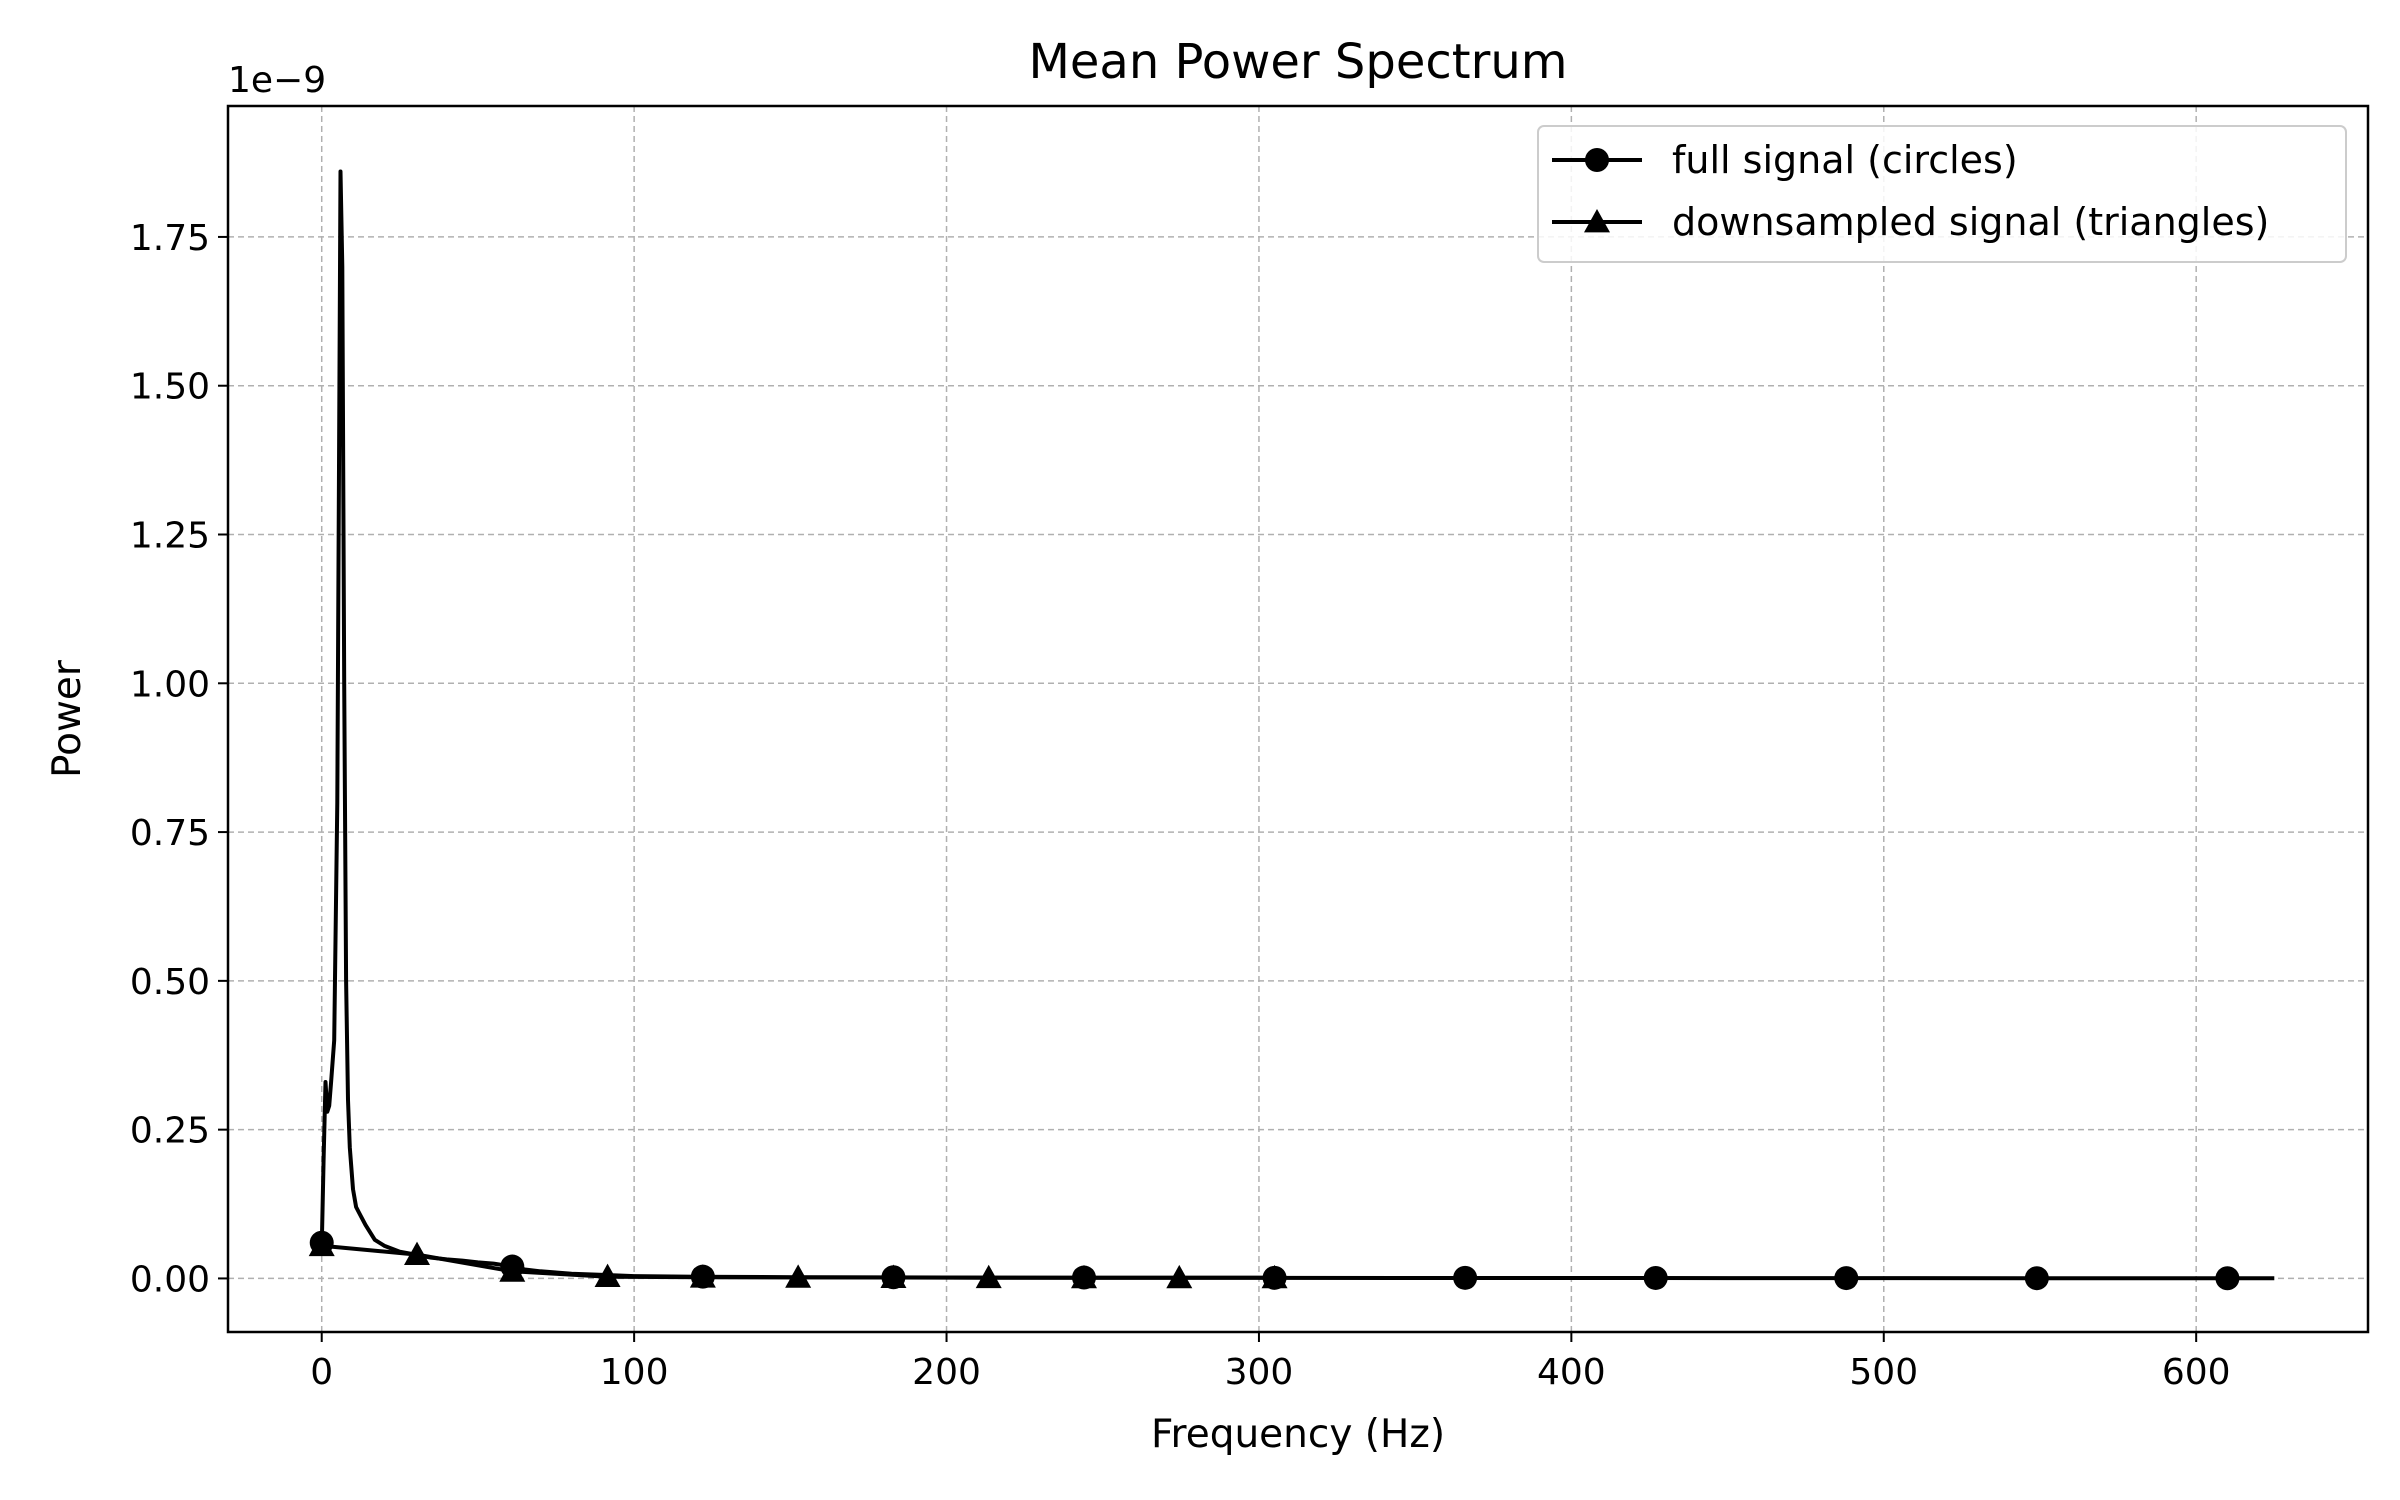  I want to click on legend-entry-full-signal: full signal (circles), so click(1785, 160).